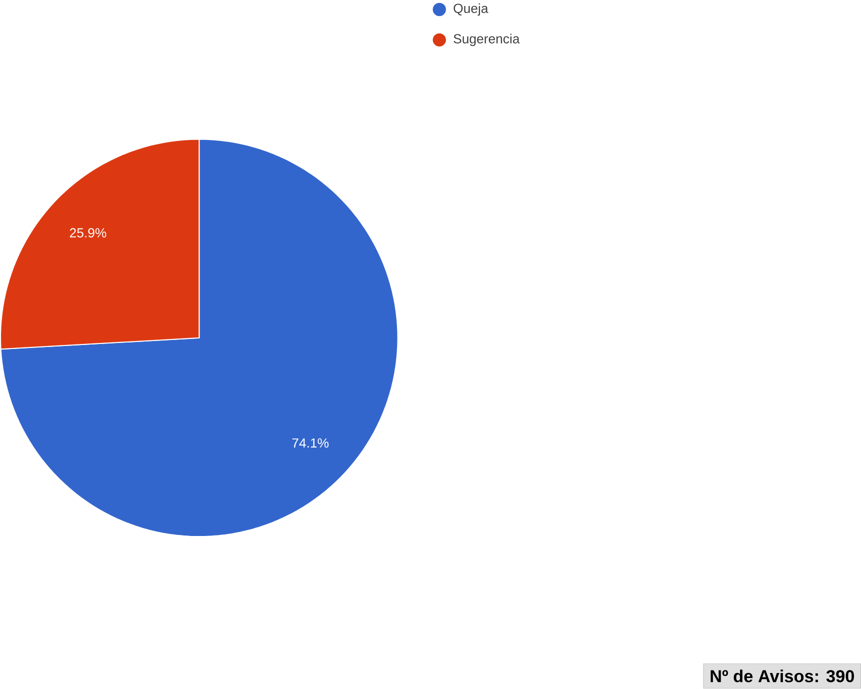 The height and width of the screenshot is (689, 861). I want to click on data-label: 25.9%, so click(88, 233).